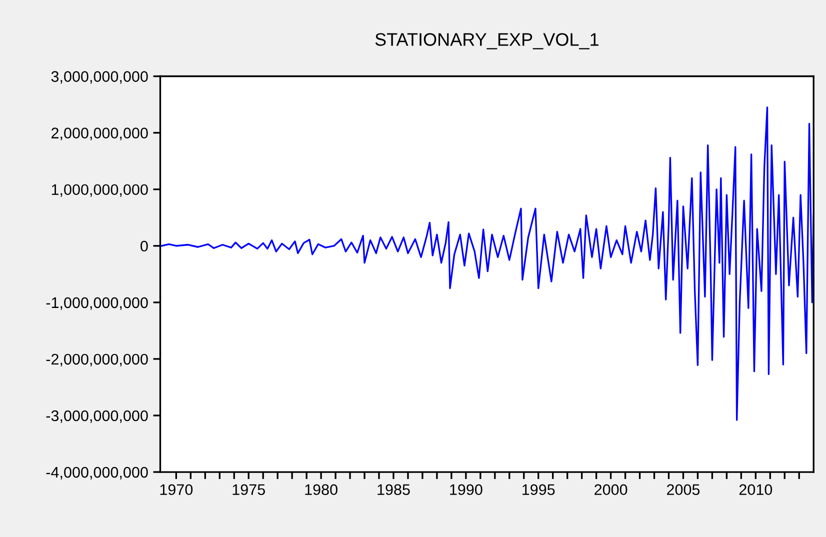  I want to click on y-tick-label: 2,000,000,000, so click(100, 134).